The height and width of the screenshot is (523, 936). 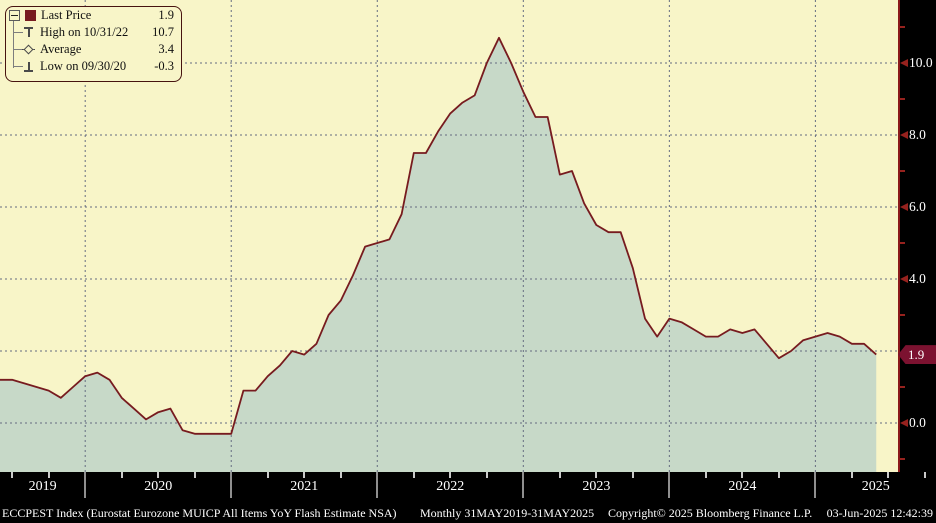 What do you see at coordinates (917, 236) in the screenshot?
I see `value-axis: 1.9 10.0 8.0 6.0 4.0 0.0` at bounding box center [917, 236].